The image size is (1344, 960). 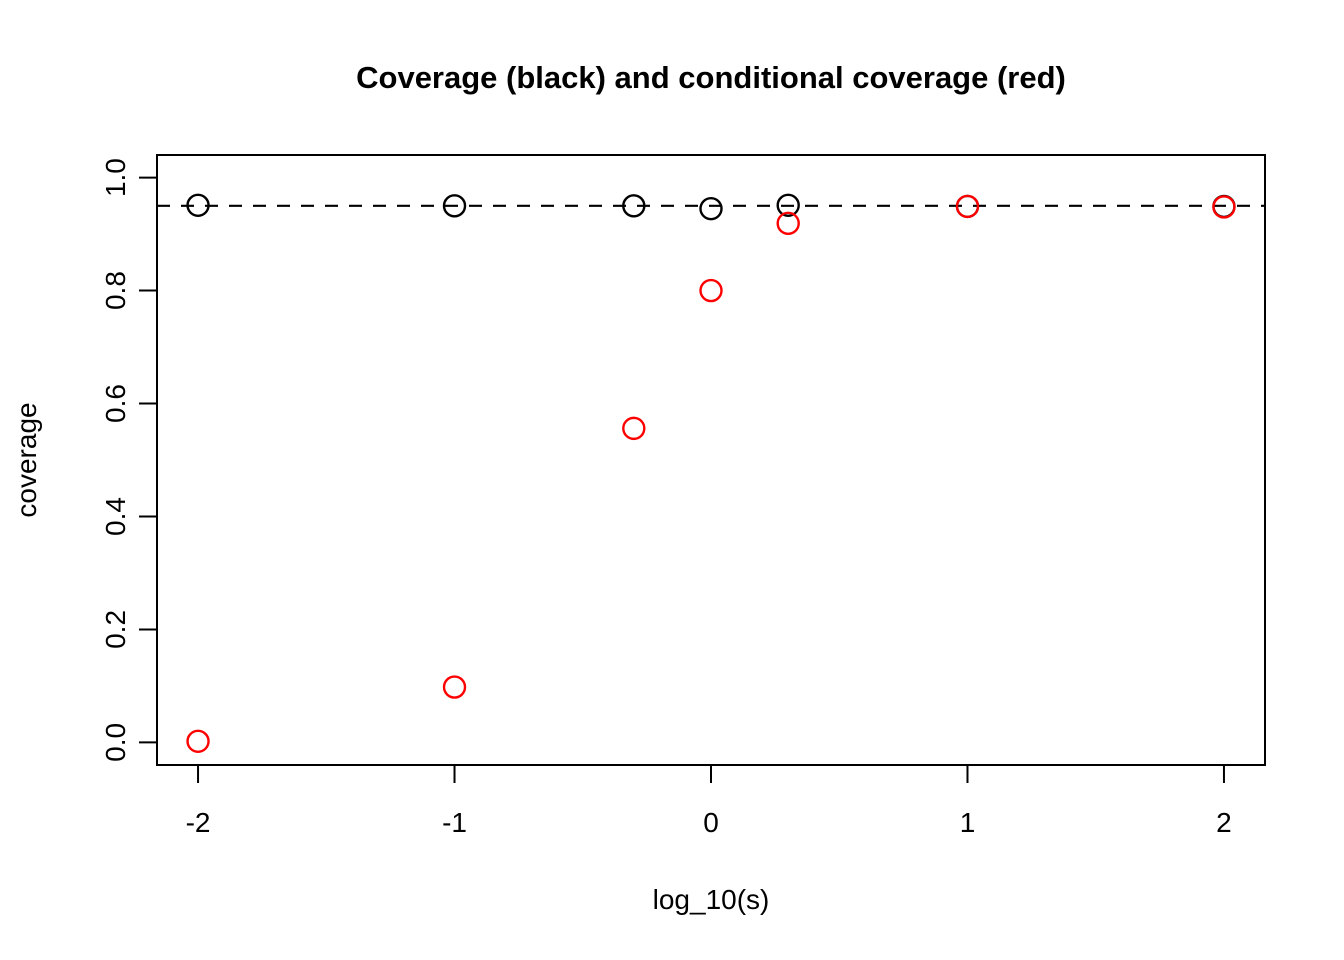 What do you see at coordinates (115, 516) in the screenshot?
I see `y-tick-label: 0.4` at bounding box center [115, 516].